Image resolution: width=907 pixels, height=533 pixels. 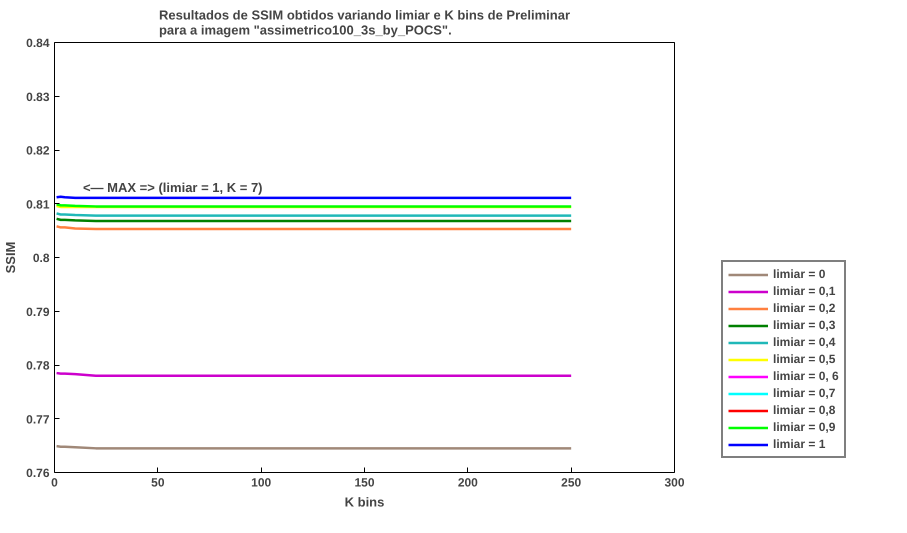 I want to click on legend-label: limiar = 0,4, so click(x=804, y=342).